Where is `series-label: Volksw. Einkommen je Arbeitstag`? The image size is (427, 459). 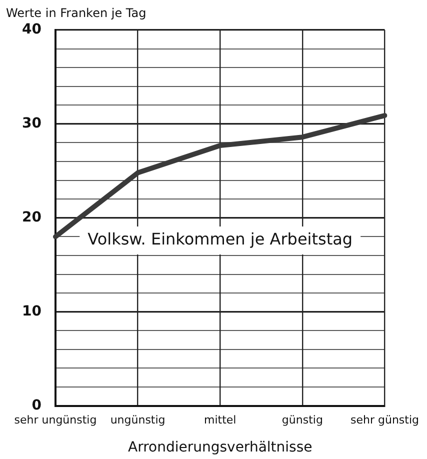
series-label: Volksw. Einkommen je Arbeitstag is located at coordinates (220, 239).